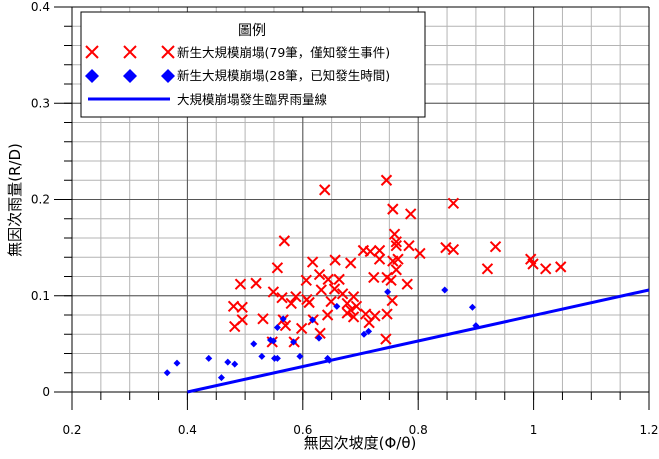 This screenshot has width=659, height=459. Describe the element at coordinates (92, 76) in the screenshot. I see `legend-diamond-icon` at that location.